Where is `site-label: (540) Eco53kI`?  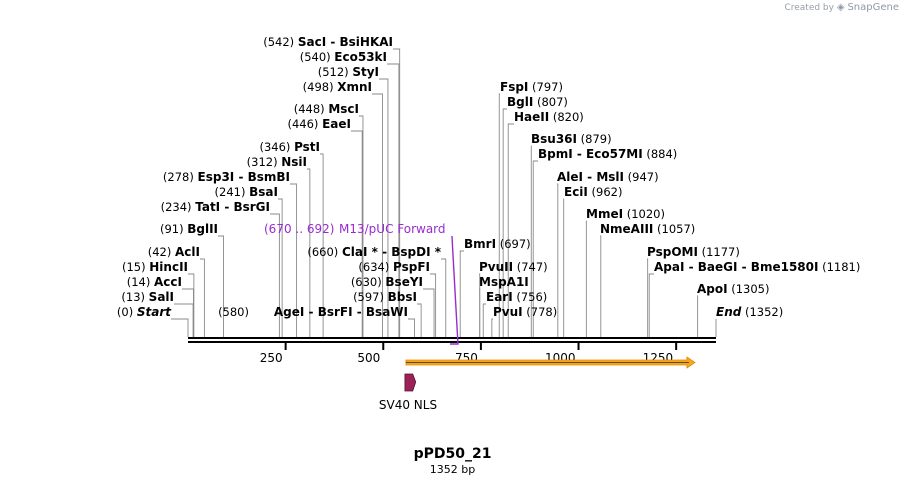 site-label: (540) Eco53kI is located at coordinates (343, 57).